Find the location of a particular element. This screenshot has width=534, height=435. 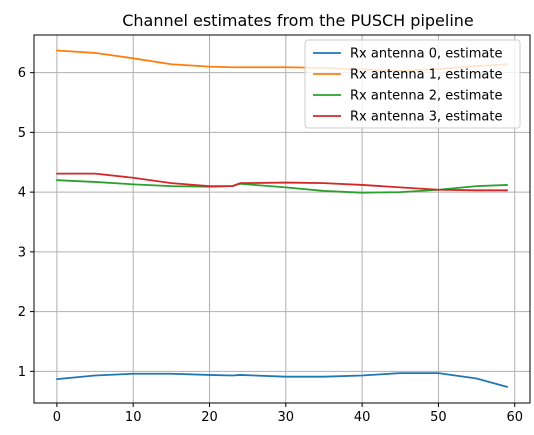

x-tick-label: 10 is located at coordinates (133, 417).